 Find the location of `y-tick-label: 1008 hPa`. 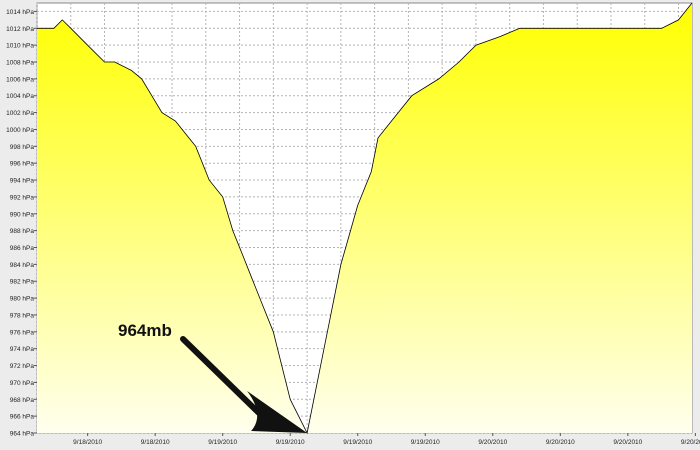

y-tick-label: 1008 hPa is located at coordinates (20, 63).